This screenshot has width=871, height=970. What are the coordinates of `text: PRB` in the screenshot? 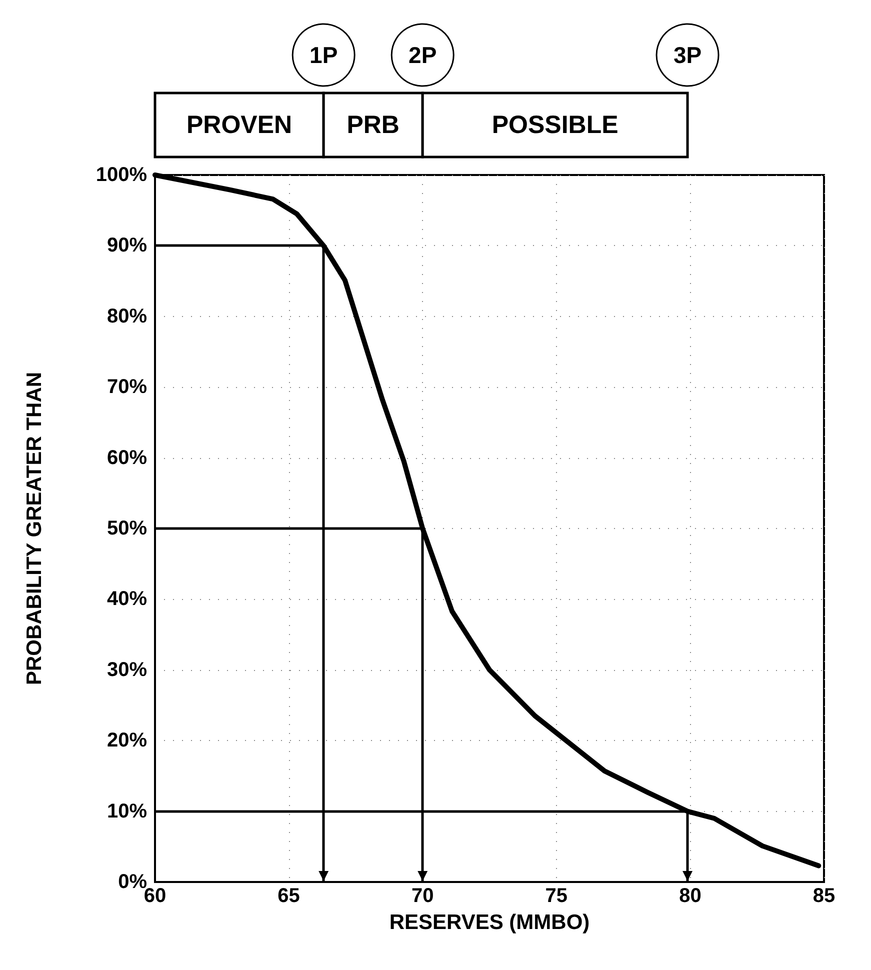 It's located at (373, 125).